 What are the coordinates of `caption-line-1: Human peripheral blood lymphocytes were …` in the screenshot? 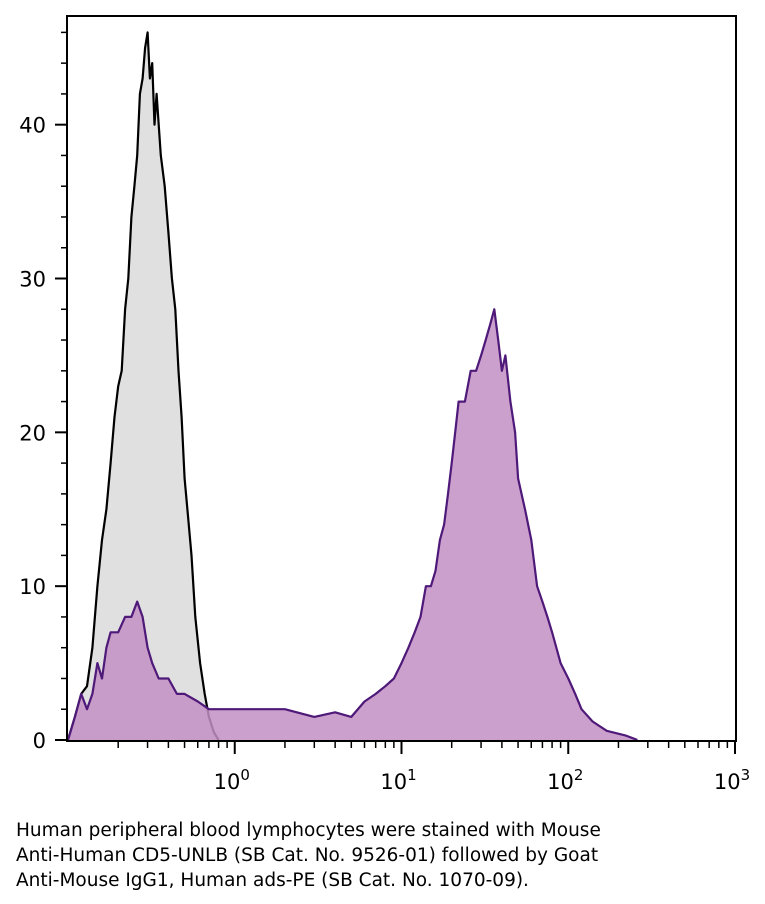 It's located at (308, 830).